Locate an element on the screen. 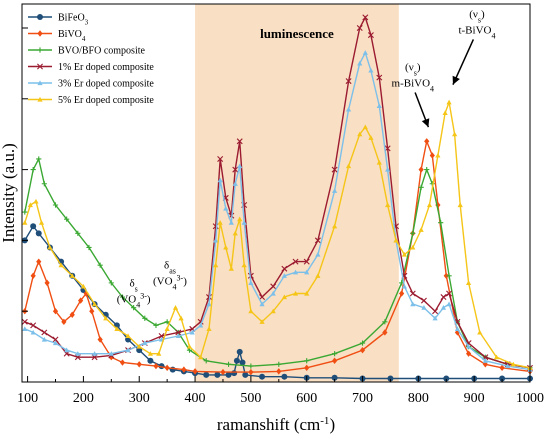 This screenshot has height=444, width=550. annotation-line2: (VO43-) is located at coordinates (134, 300).